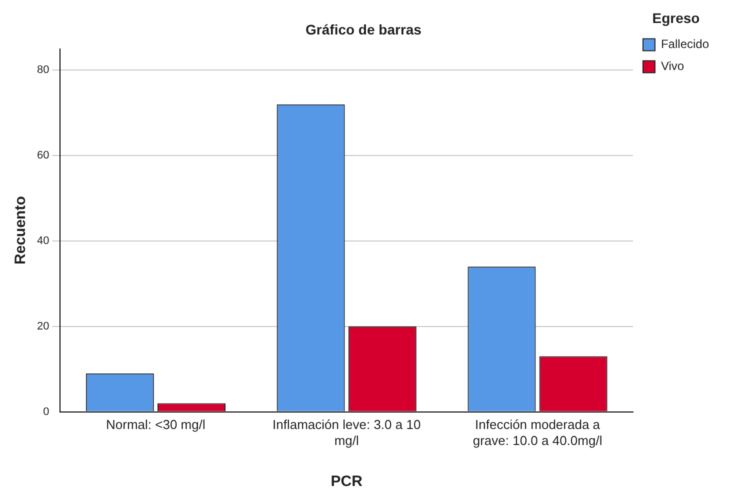 This screenshot has width=735, height=503. What do you see at coordinates (685, 44) in the screenshot?
I see `legend-label: Fallecido` at bounding box center [685, 44].